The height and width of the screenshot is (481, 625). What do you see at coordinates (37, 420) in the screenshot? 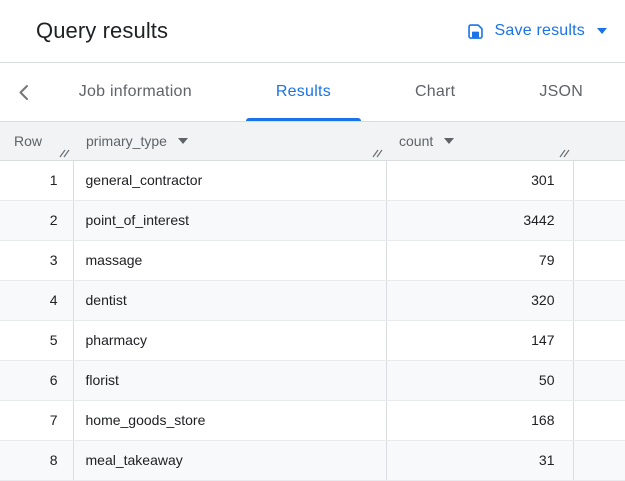
I see `row-number-cell: 7` at bounding box center [37, 420].